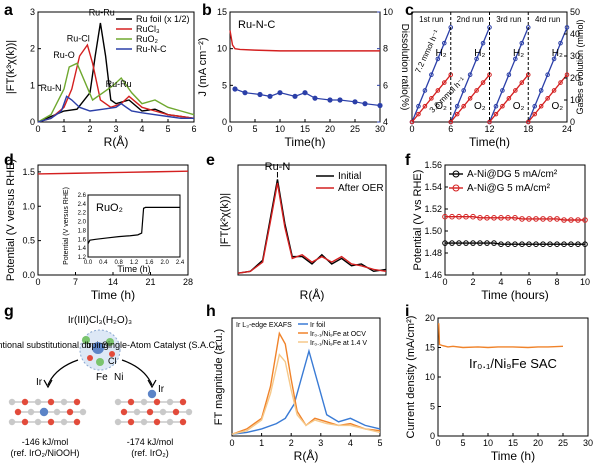 This screenshot has height=468, width=595. What do you see at coordinates (82, 249) in the screenshot?
I see `inset-y-tick-label: 1.4` at bounding box center [82, 249].